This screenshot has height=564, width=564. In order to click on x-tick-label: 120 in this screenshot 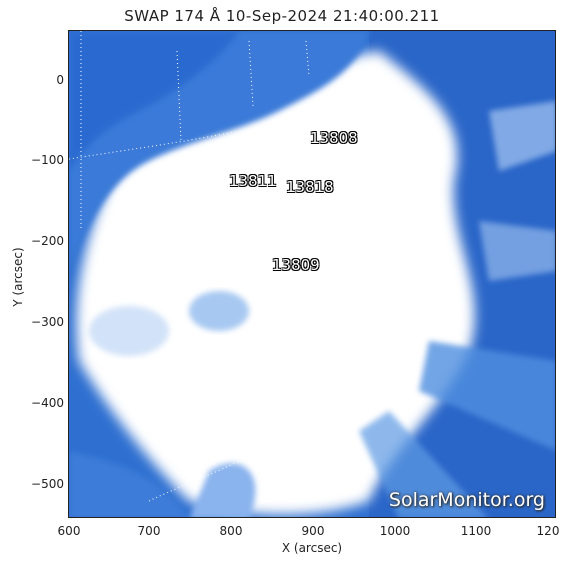, I will do `click(548, 531)`.